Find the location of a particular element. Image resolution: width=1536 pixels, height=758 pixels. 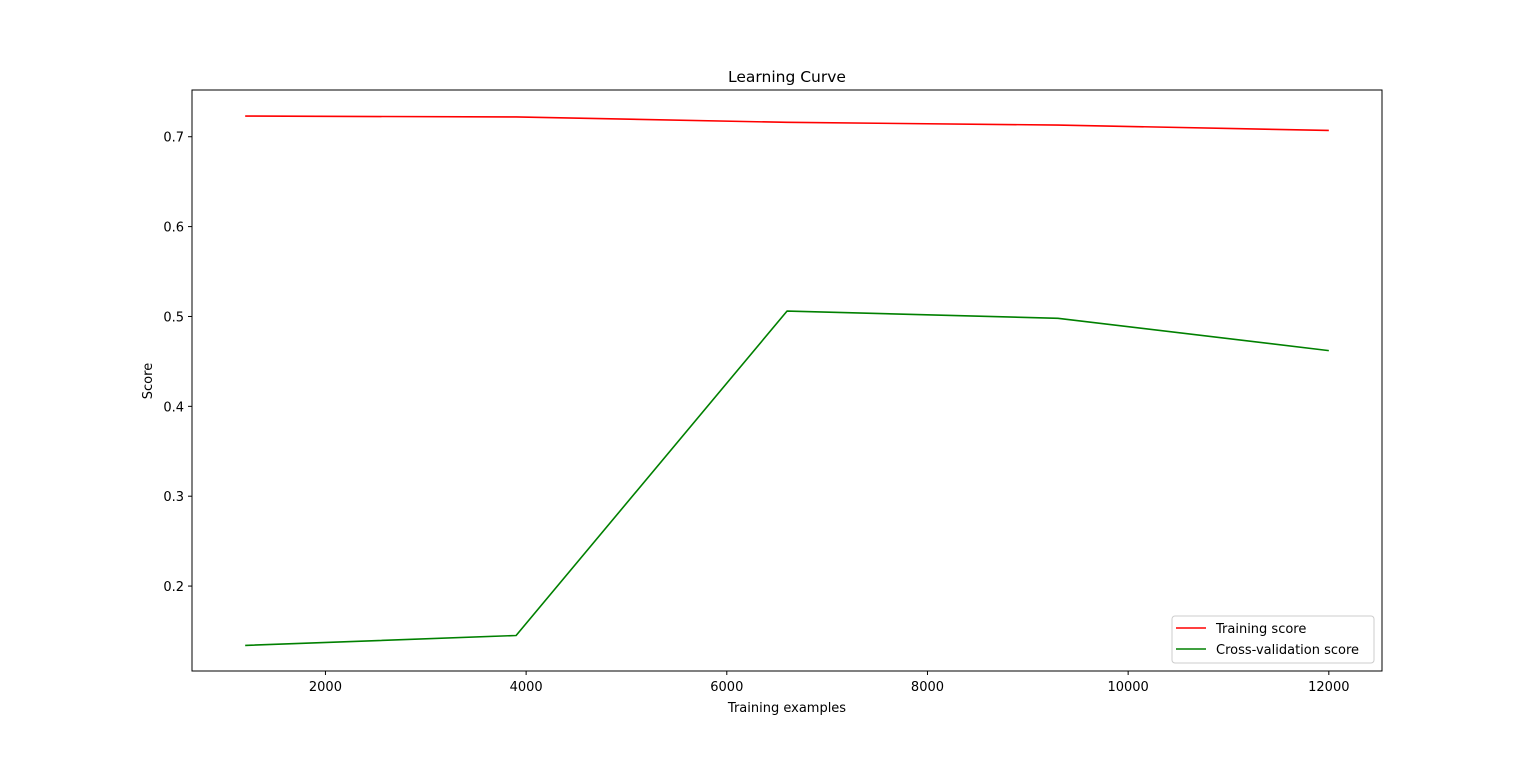

legend-label: Training score is located at coordinates (1260, 629).